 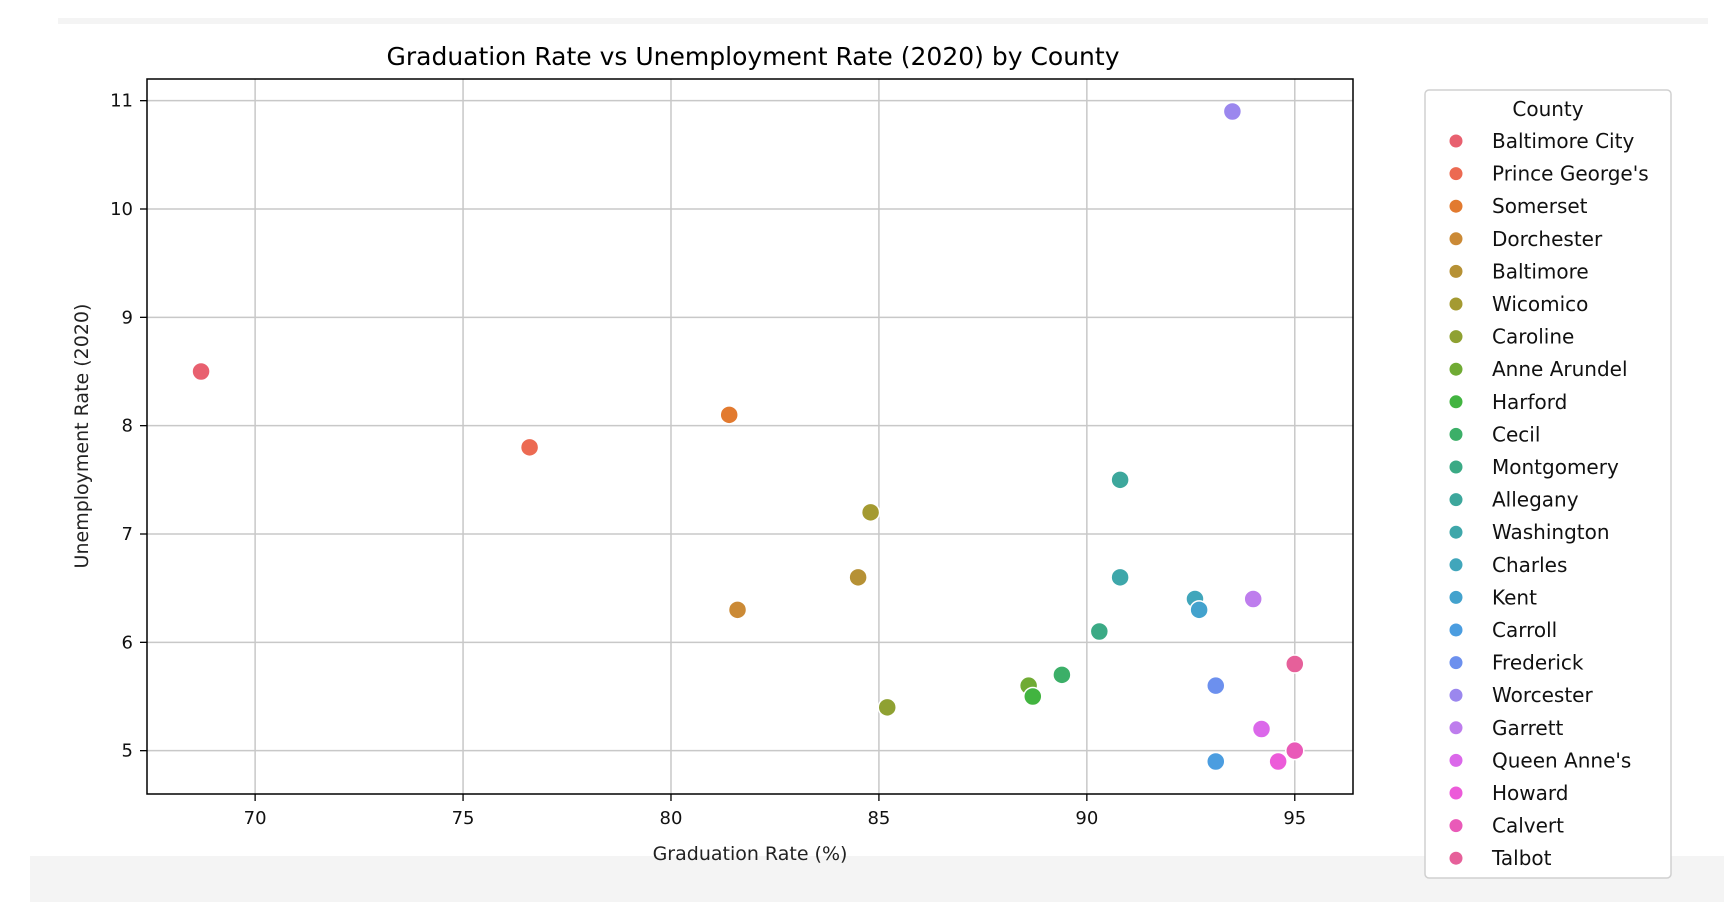 I want to click on legend-label: Dorchester, so click(x=1547, y=239).